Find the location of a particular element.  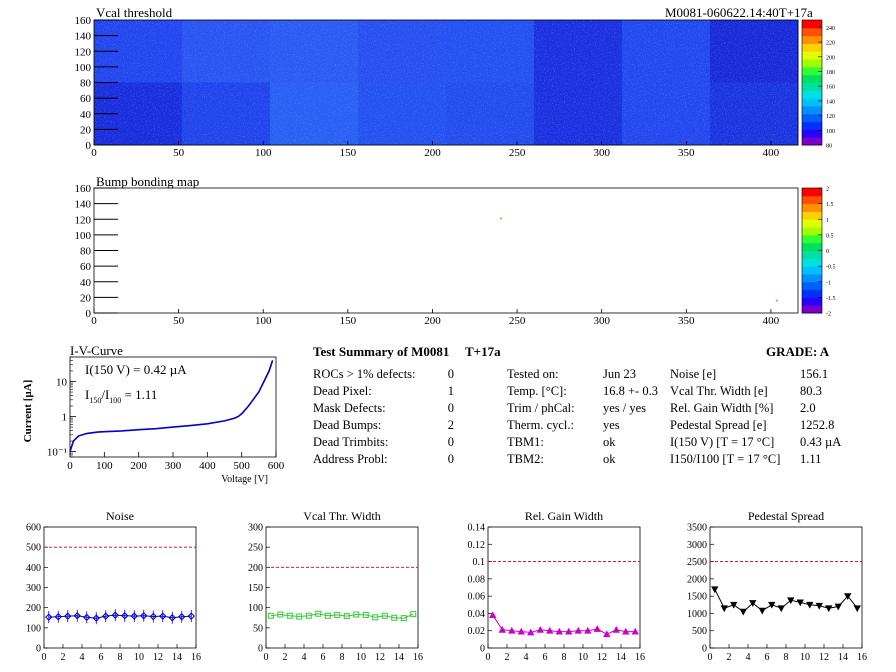

summary-temp-label: T+17a is located at coordinates (483, 351).